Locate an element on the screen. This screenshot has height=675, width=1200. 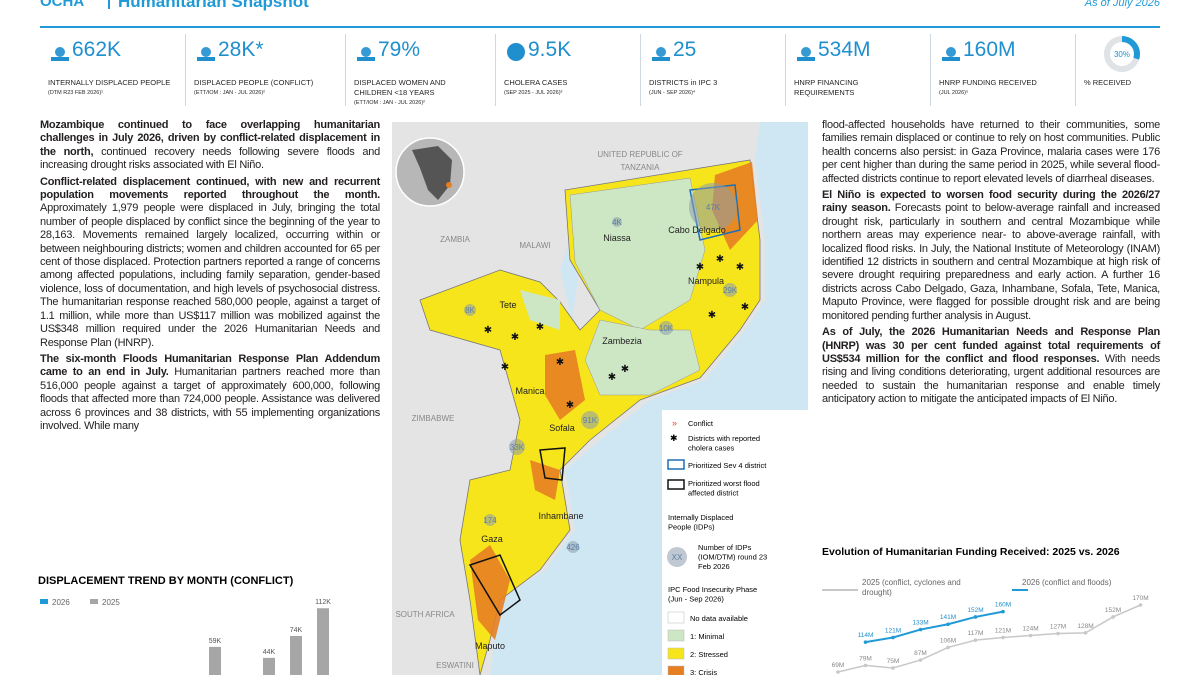
bar-label: 74K is located at coordinates (296, 630).